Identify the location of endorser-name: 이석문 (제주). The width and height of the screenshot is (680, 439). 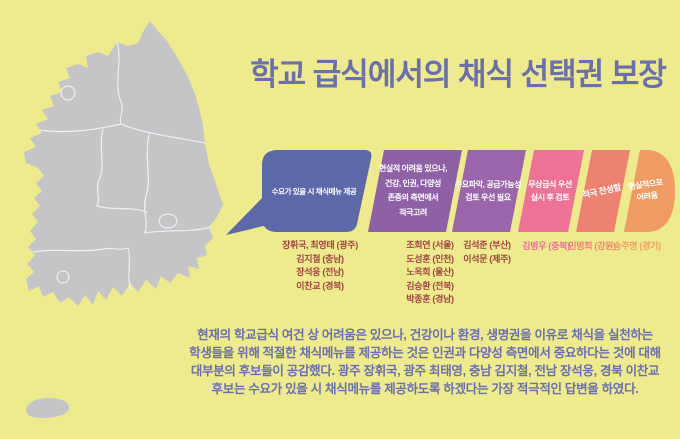
(487, 258).